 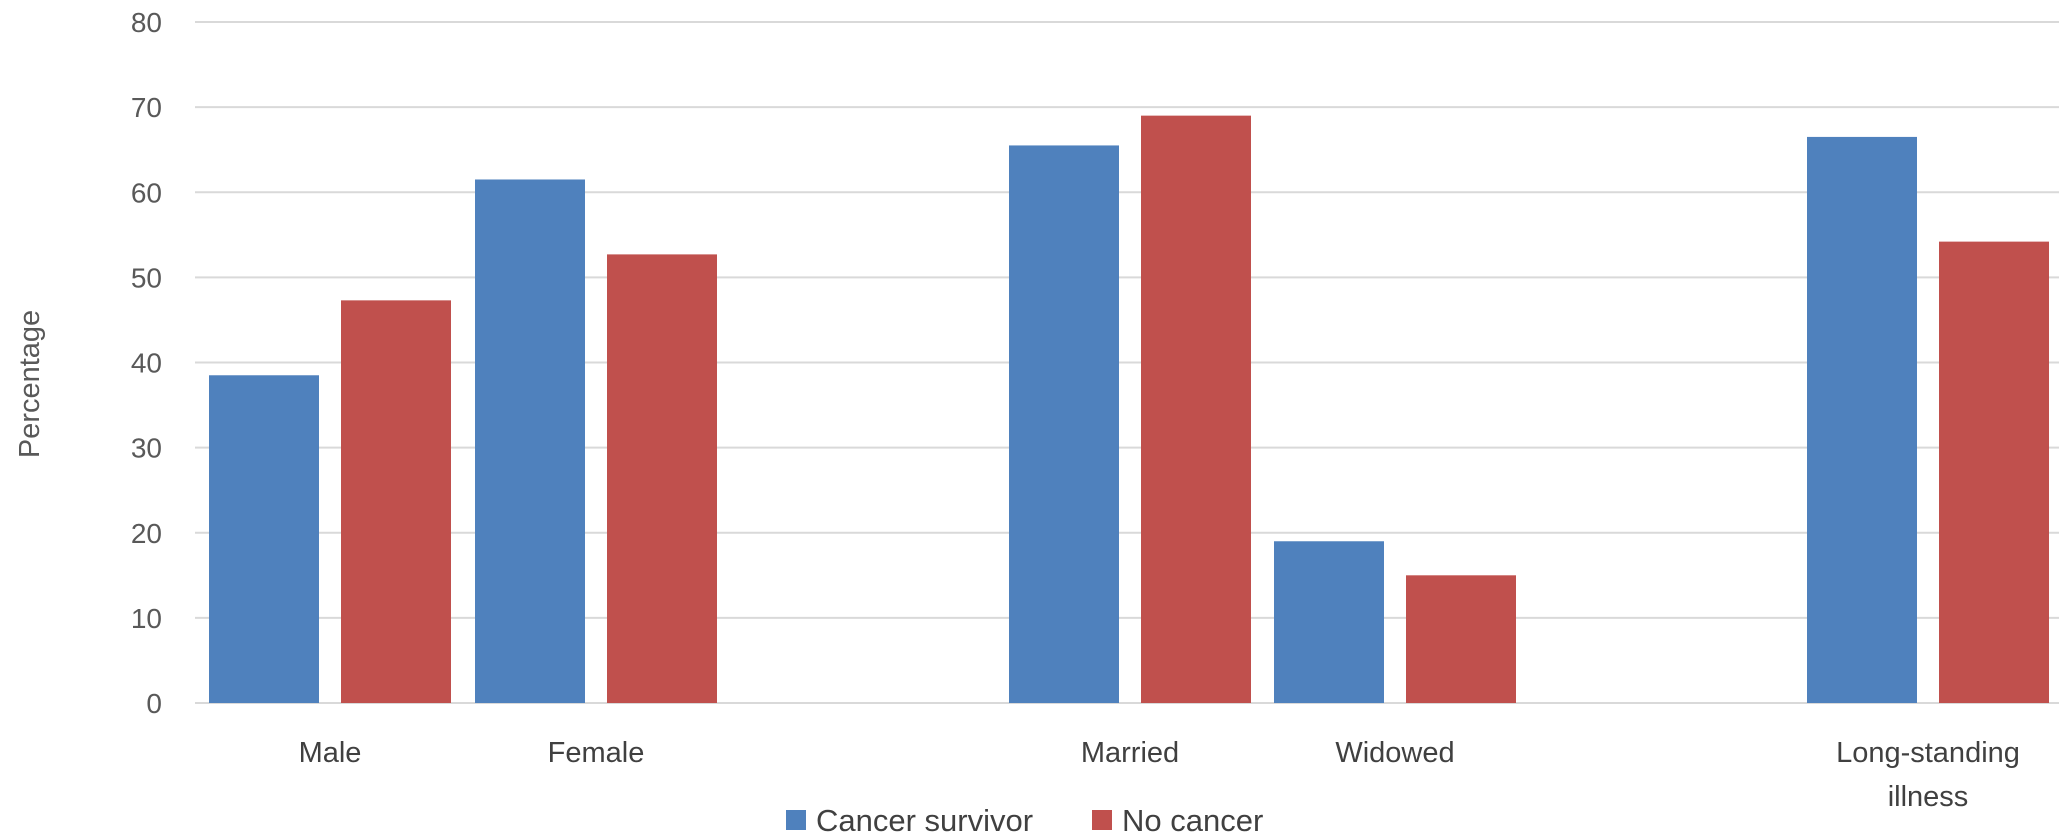 I want to click on bar-male-cancer-survivor, so click(x=264, y=539).